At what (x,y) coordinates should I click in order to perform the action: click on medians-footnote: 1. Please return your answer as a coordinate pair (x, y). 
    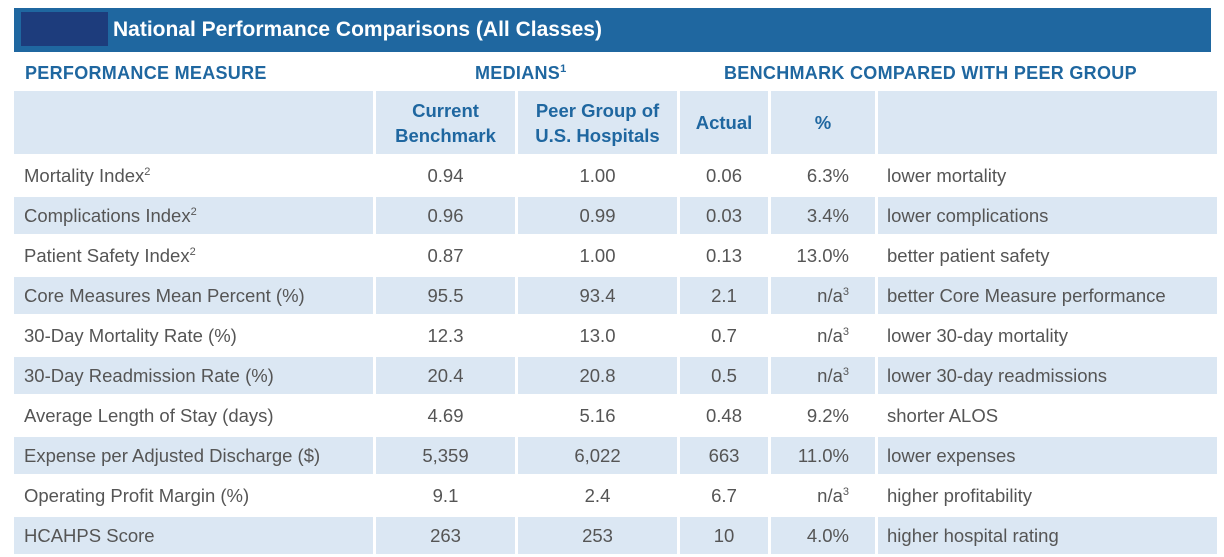
    Looking at the image, I should click on (563, 69).